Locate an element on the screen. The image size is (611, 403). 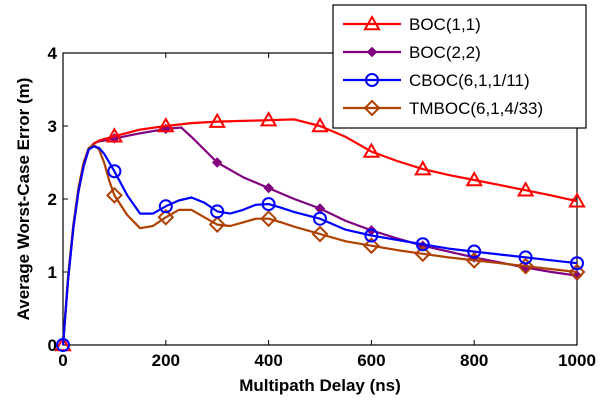
x-tick-label: 200 is located at coordinates (166, 360).